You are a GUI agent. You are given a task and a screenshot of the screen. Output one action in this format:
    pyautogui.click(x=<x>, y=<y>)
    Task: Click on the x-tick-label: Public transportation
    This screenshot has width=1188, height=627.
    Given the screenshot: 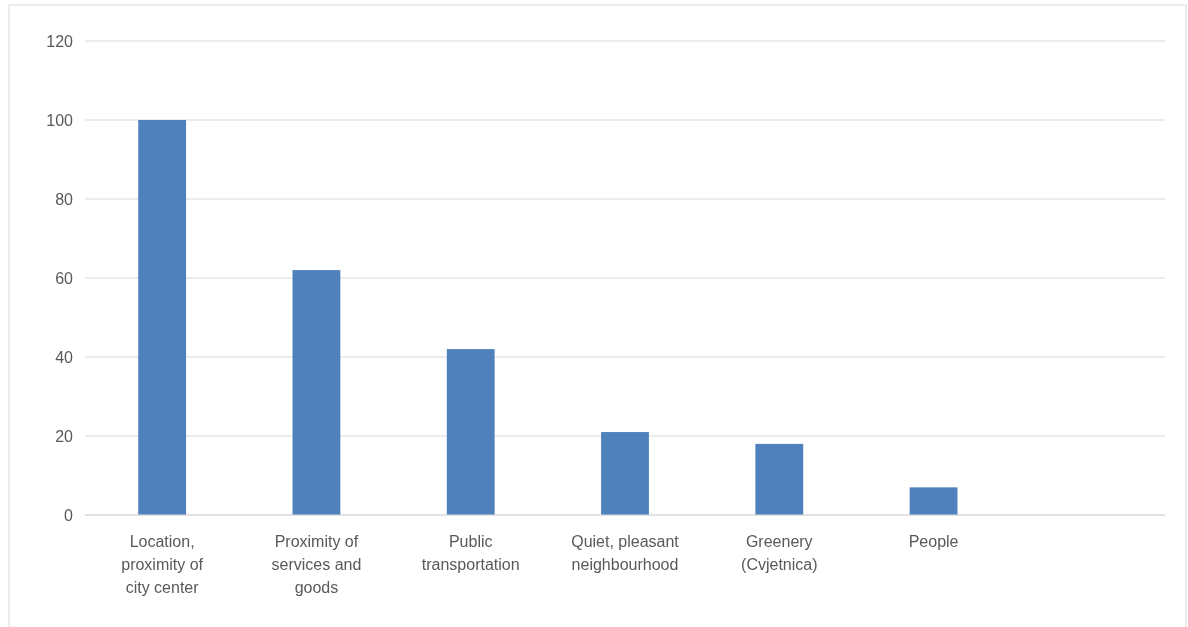 What is the action you would take?
    pyautogui.click(x=470, y=553)
    